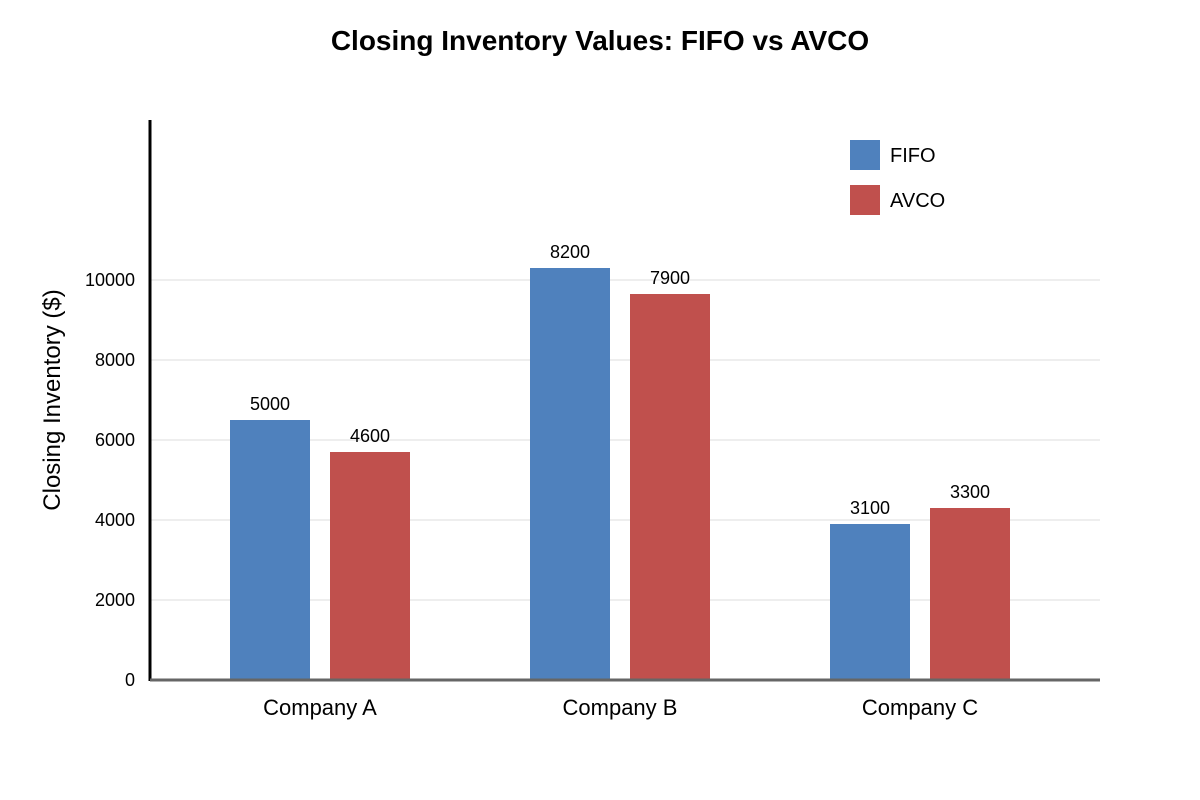 This screenshot has width=1200, height=800. Describe the element at coordinates (115, 360) in the screenshot. I see `y-tick-label: 8000` at that location.